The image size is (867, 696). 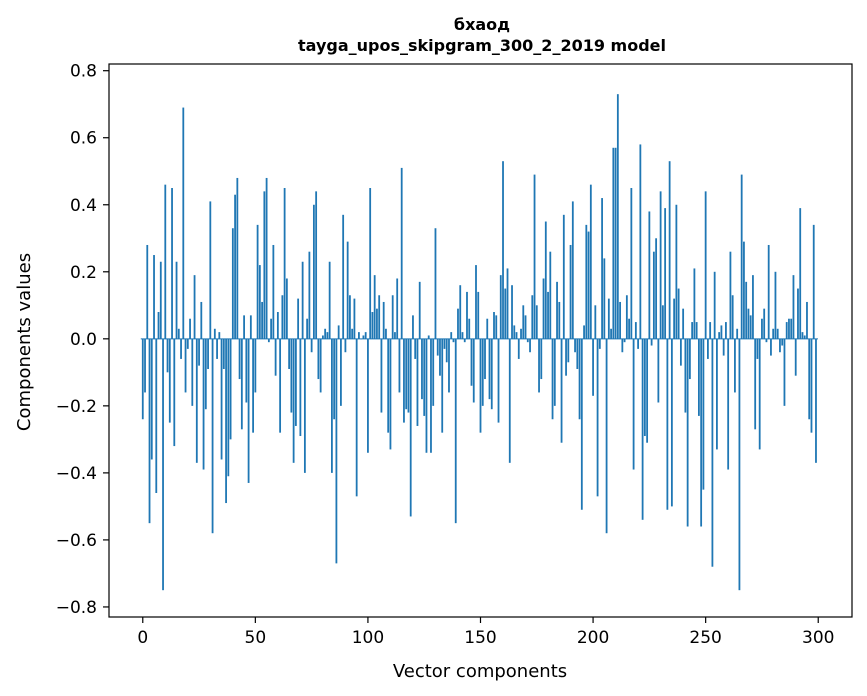 What do you see at coordinates (705, 638) in the screenshot?
I see `x-tick-label-250: 250` at bounding box center [705, 638].